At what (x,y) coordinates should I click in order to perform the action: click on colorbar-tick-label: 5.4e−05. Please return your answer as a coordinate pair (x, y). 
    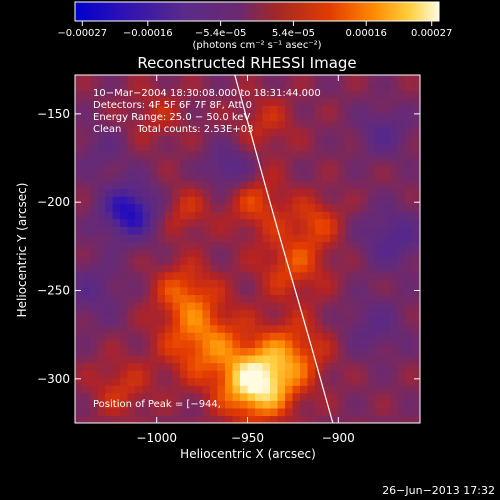
    Looking at the image, I should click on (293, 33).